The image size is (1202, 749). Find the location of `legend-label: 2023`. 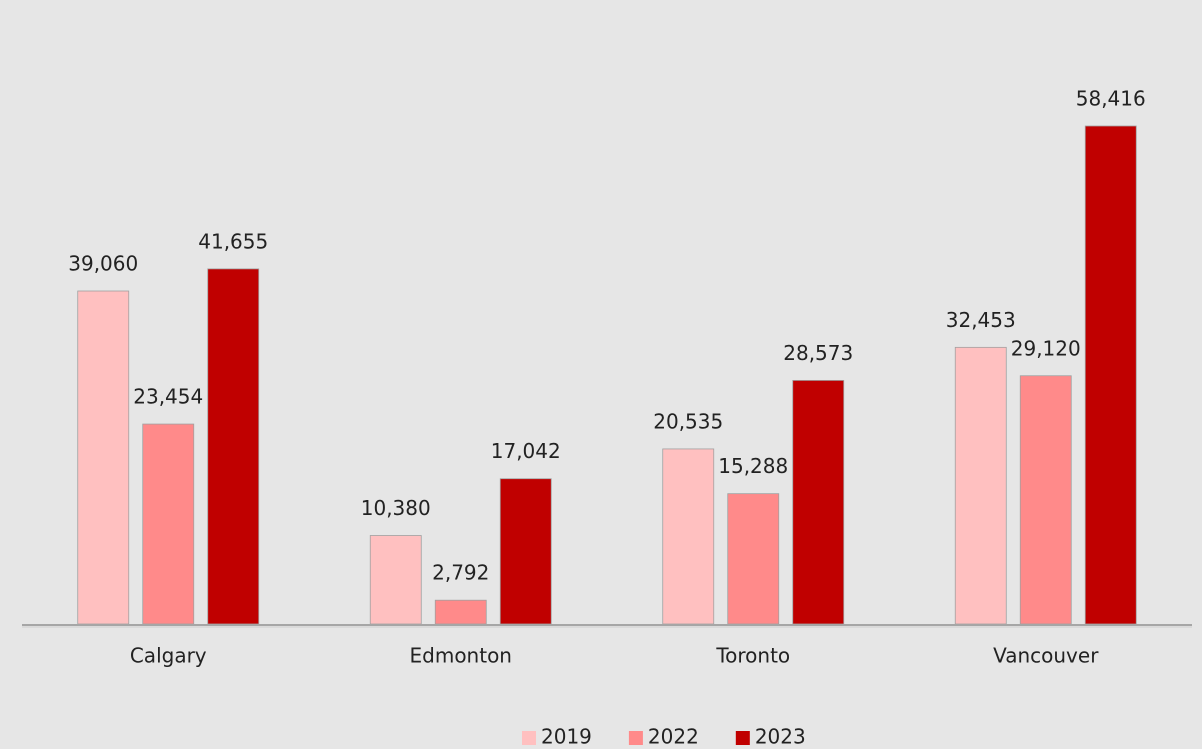

legend-label: 2023 is located at coordinates (780, 737).